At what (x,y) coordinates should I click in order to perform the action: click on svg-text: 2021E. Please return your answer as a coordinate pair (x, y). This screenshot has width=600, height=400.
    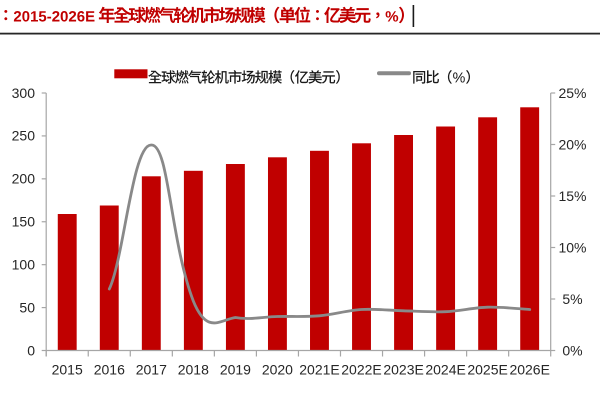
    Looking at the image, I should click on (319, 370).